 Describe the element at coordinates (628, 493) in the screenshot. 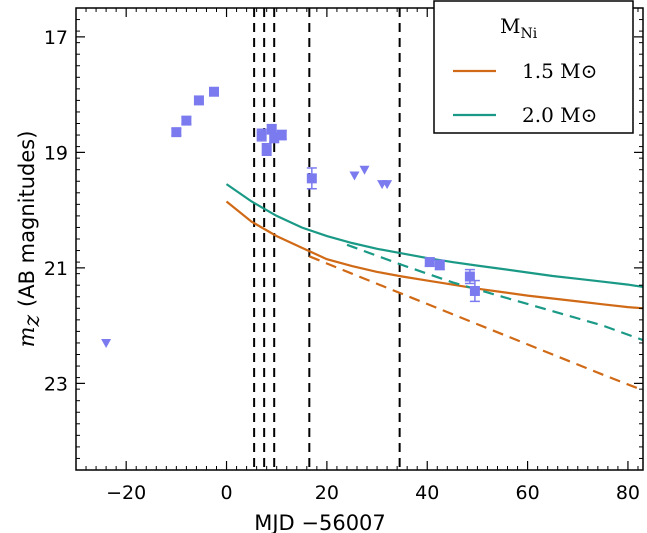

I see `x-tick-label: 80` at that location.